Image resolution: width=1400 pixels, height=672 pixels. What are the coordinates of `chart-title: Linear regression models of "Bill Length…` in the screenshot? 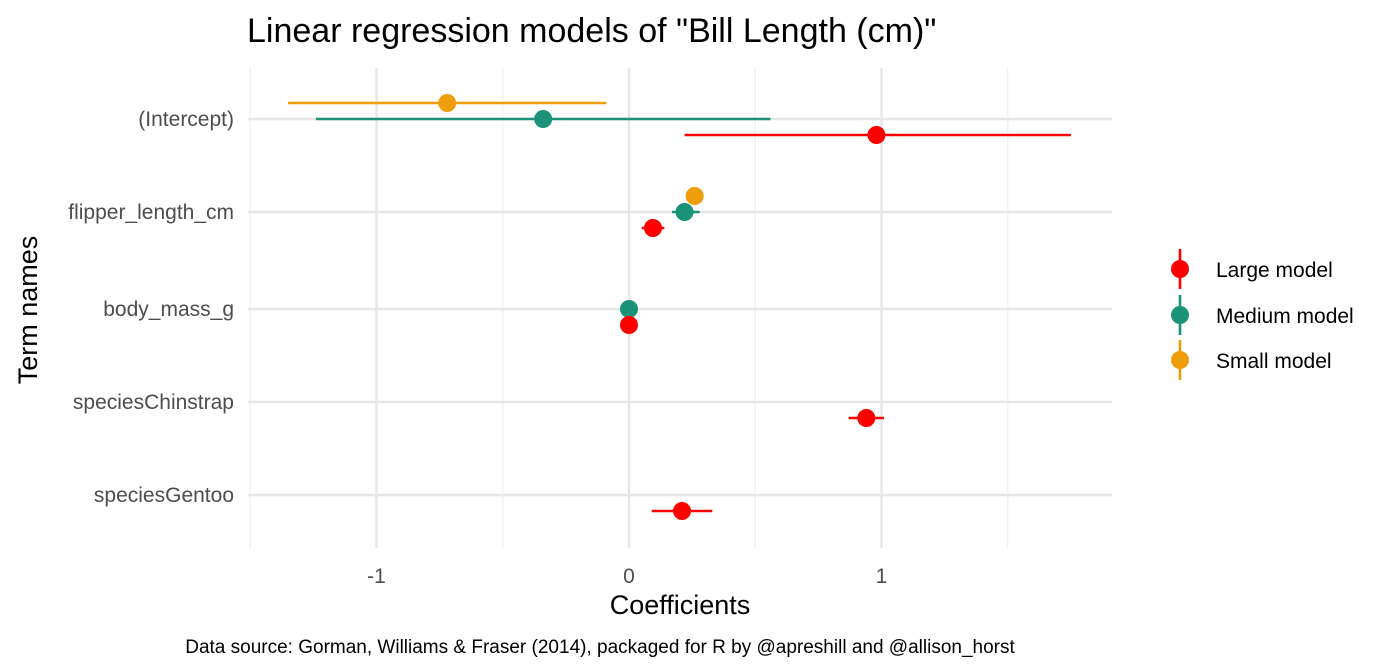 It's located at (591, 31).